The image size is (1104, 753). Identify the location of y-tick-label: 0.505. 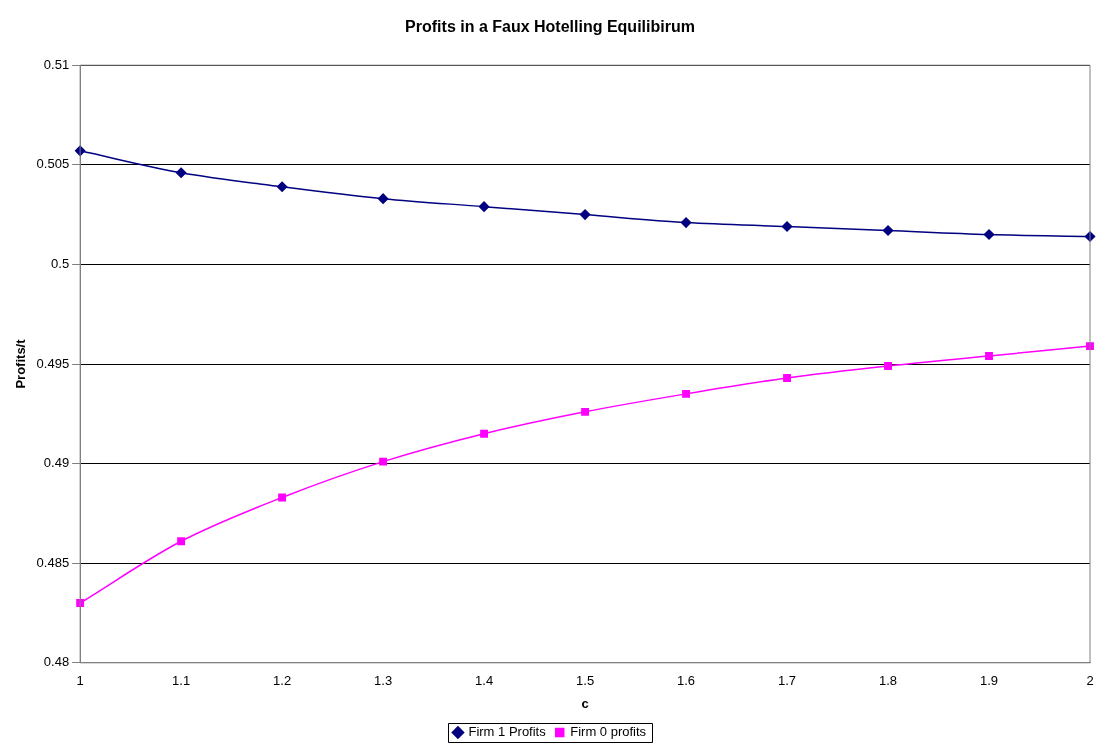
(53, 164).